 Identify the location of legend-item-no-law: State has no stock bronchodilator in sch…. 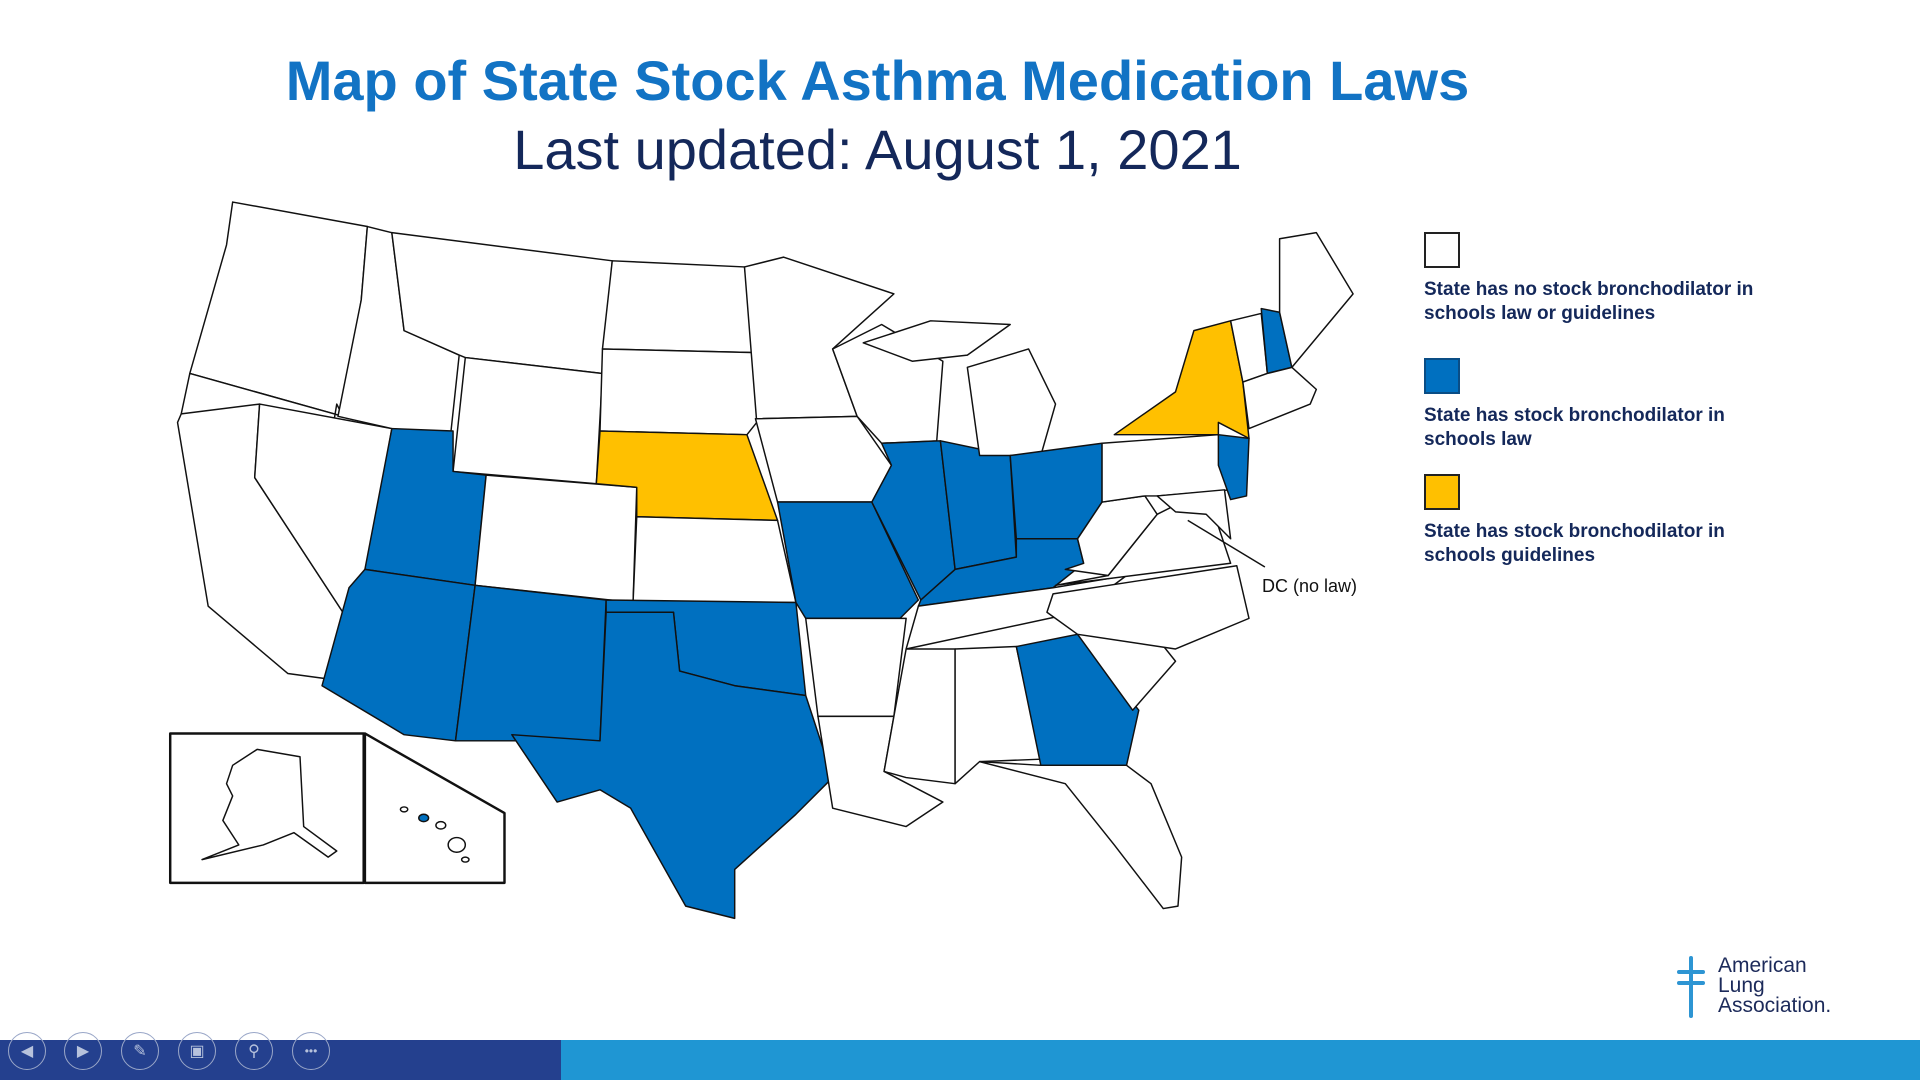
(1589, 279).